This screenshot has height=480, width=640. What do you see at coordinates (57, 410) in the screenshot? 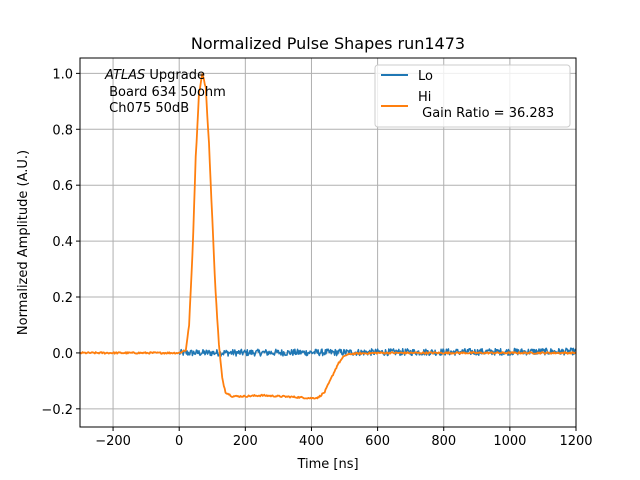
I see `y-tick-label: −0.2` at bounding box center [57, 410].